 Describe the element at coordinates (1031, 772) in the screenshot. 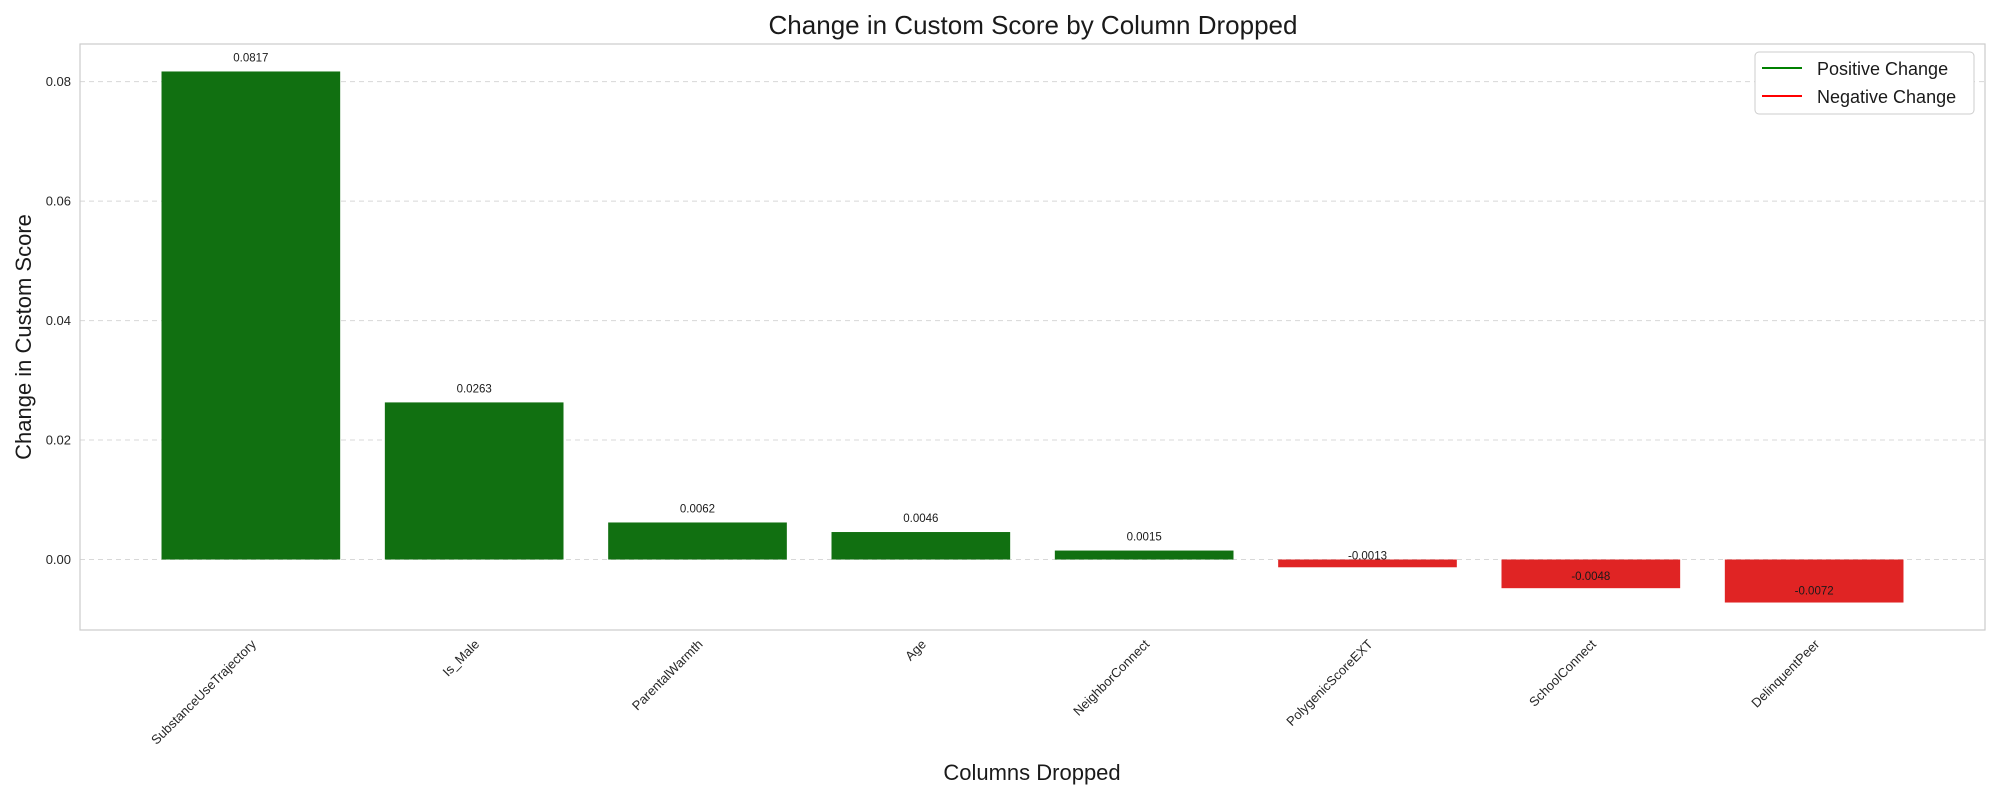

I see `x-axis-label: Columns Dropped` at that location.